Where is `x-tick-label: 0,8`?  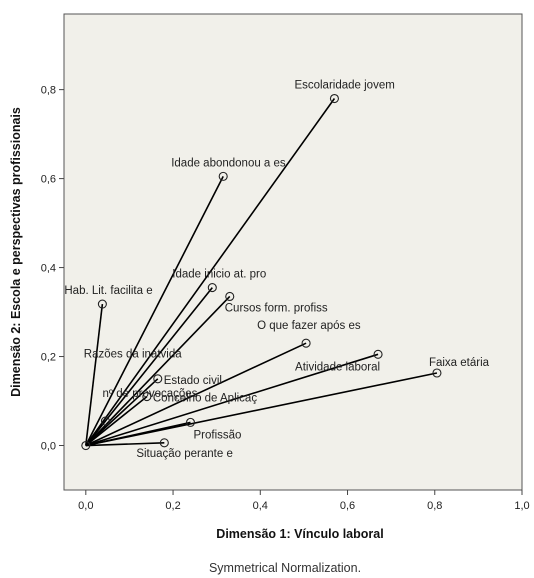 x-tick-label: 0,8 is located at coordinates (434, 506).